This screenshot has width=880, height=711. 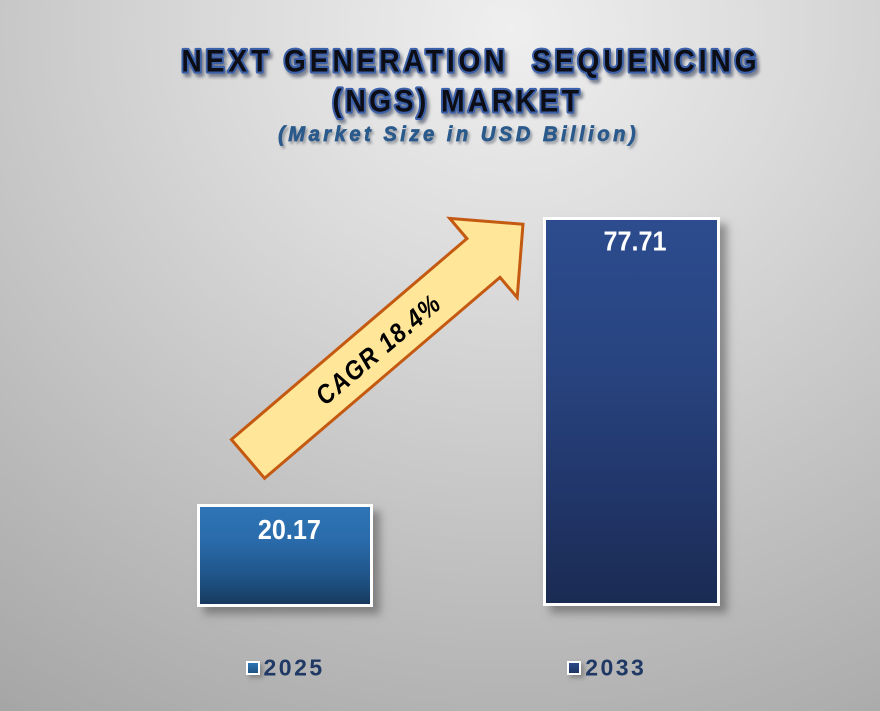 I want to click on svg-text: NEXT GENERATION SEQUENCING, so click(x=471, y=61).